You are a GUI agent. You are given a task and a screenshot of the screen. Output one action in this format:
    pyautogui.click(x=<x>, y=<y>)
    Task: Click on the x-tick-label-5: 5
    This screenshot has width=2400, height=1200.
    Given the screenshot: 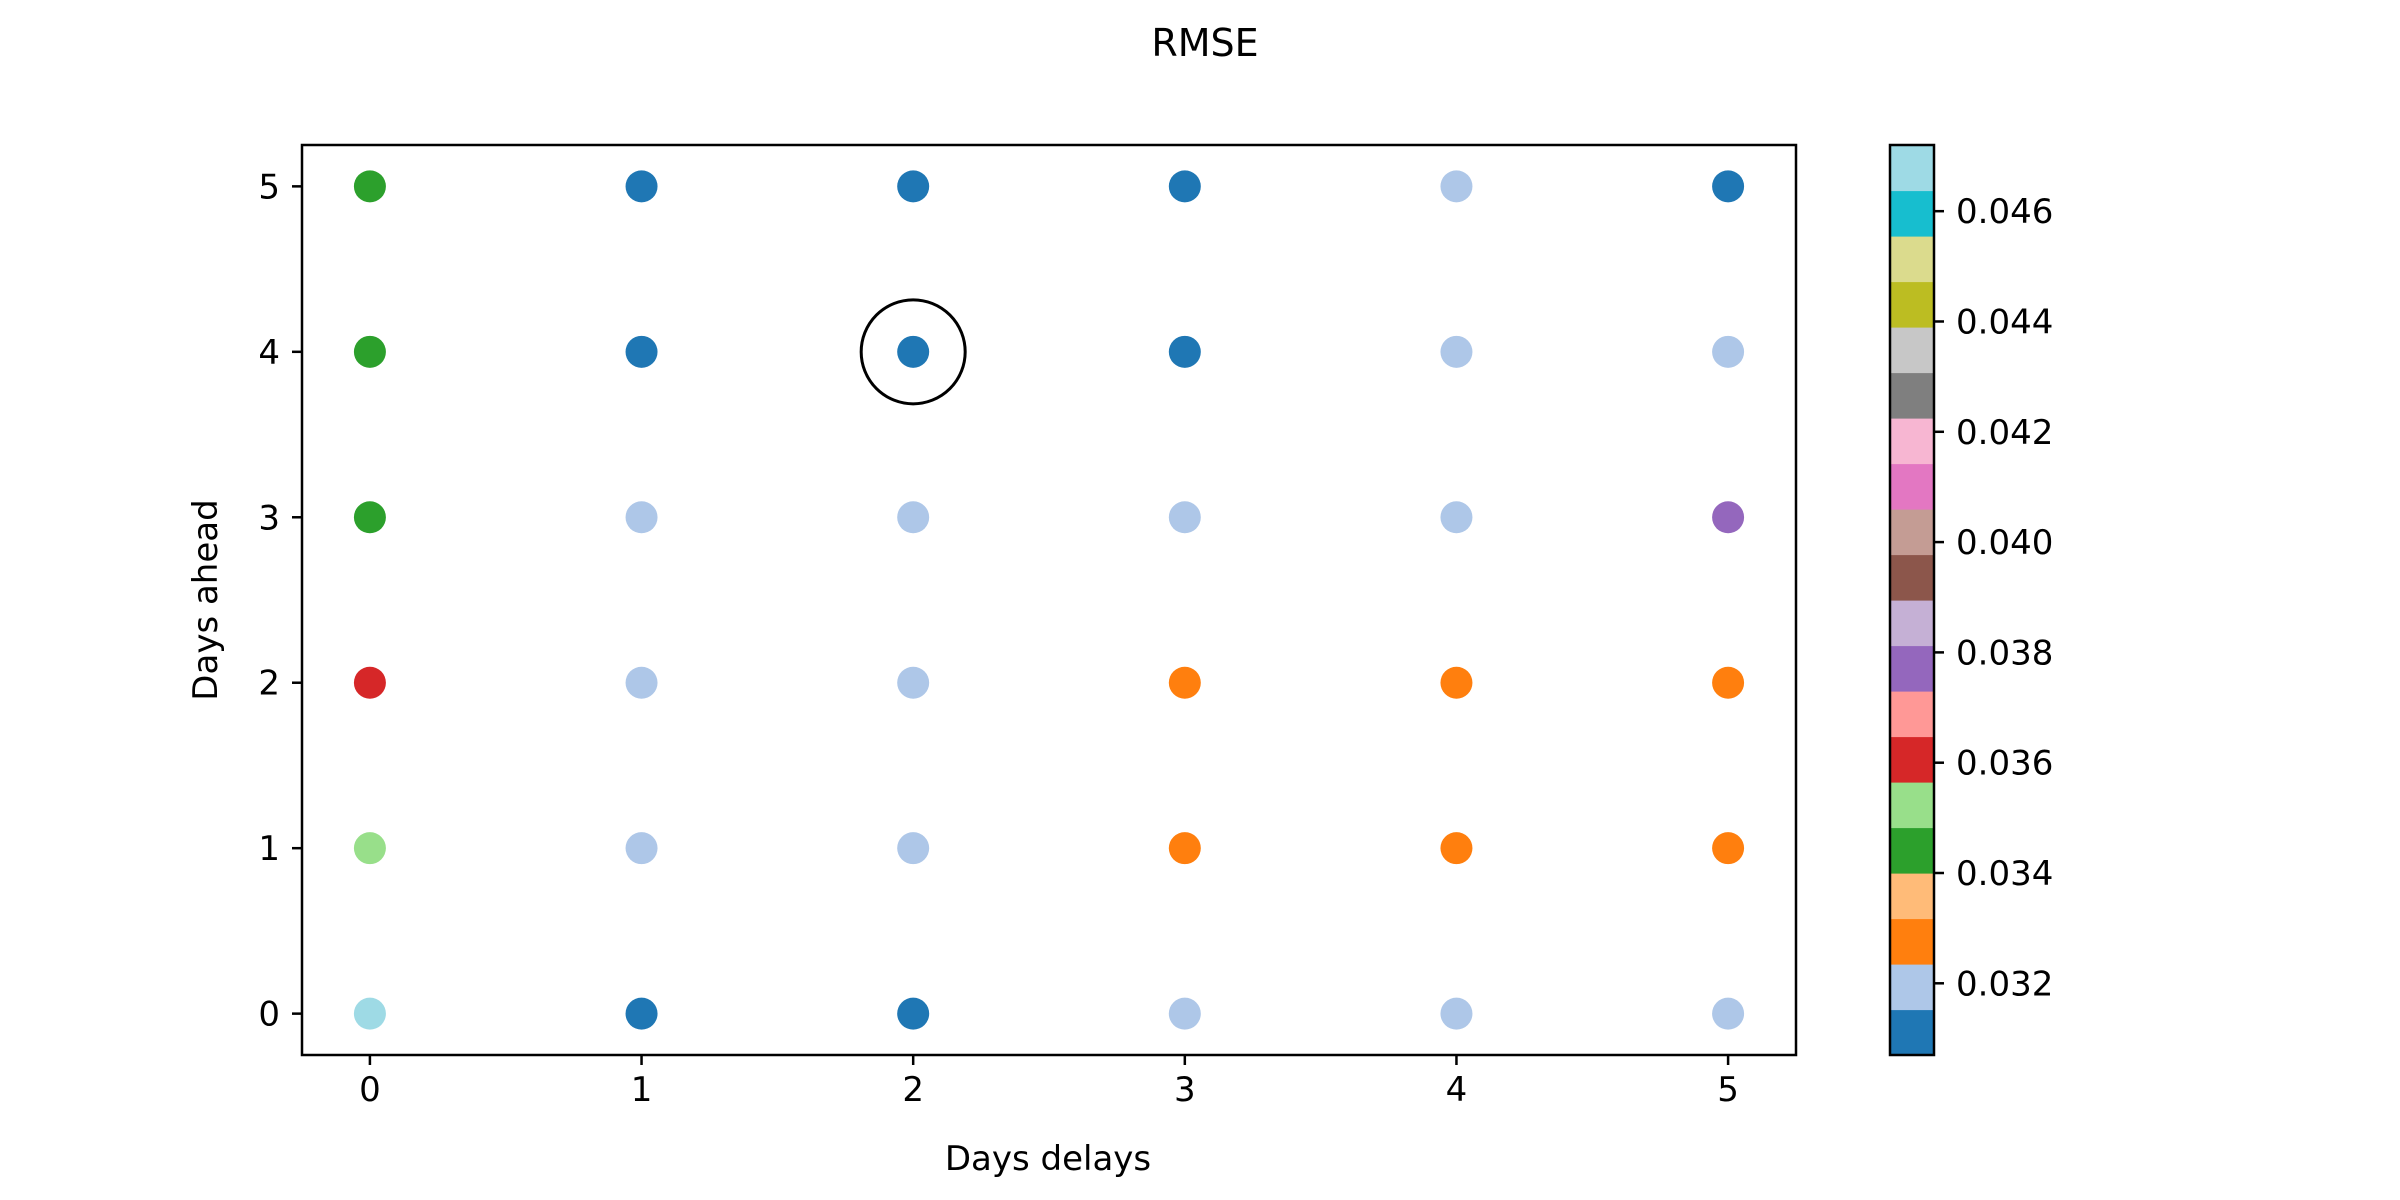 What is the action you would take?
    pyautogui.click(x=1728, y=1090)
    